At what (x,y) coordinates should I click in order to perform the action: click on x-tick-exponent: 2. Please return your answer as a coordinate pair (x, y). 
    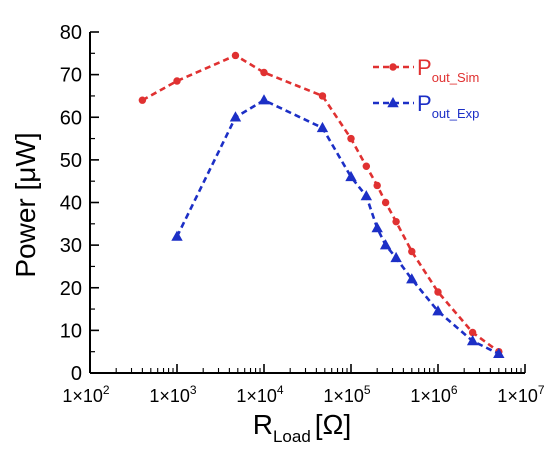
    Looking at the image, I should click on (106, 390).